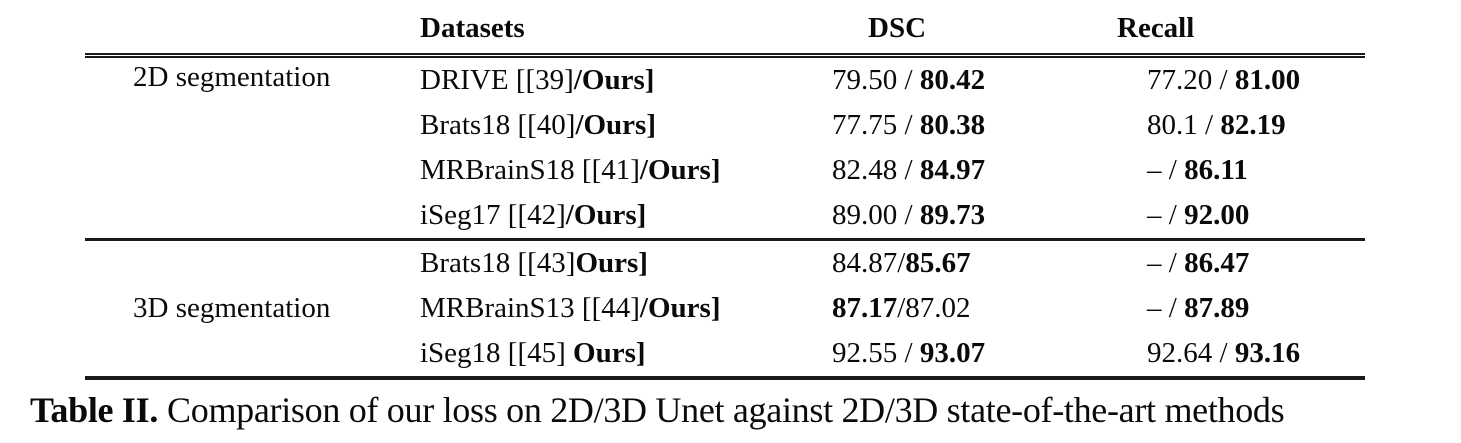  I want to click on recall-value-bold: 82.19, so click(1253, 125).